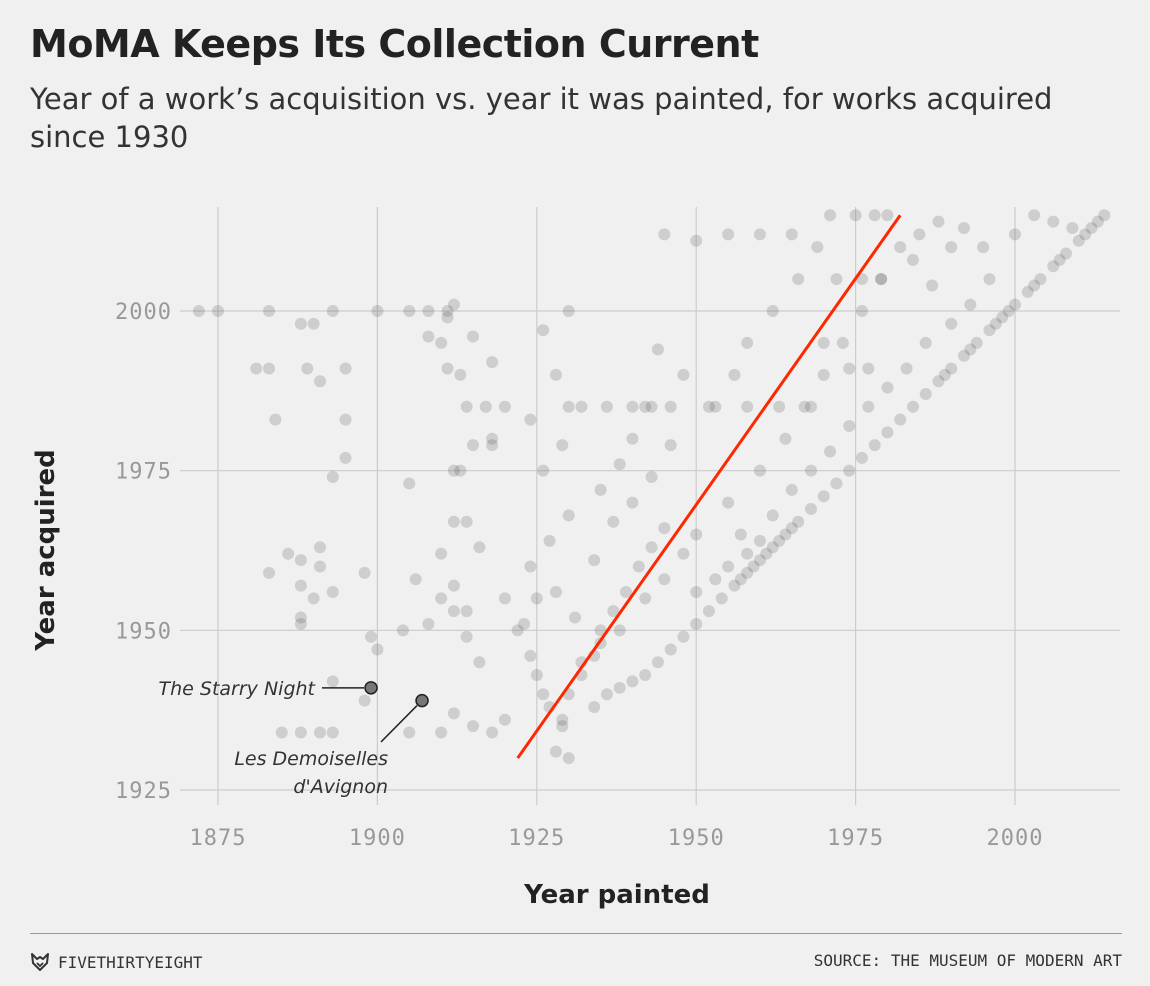 The image size is (1150, 986). I want to click on x-tick-label: 1925, so click(536, 838).